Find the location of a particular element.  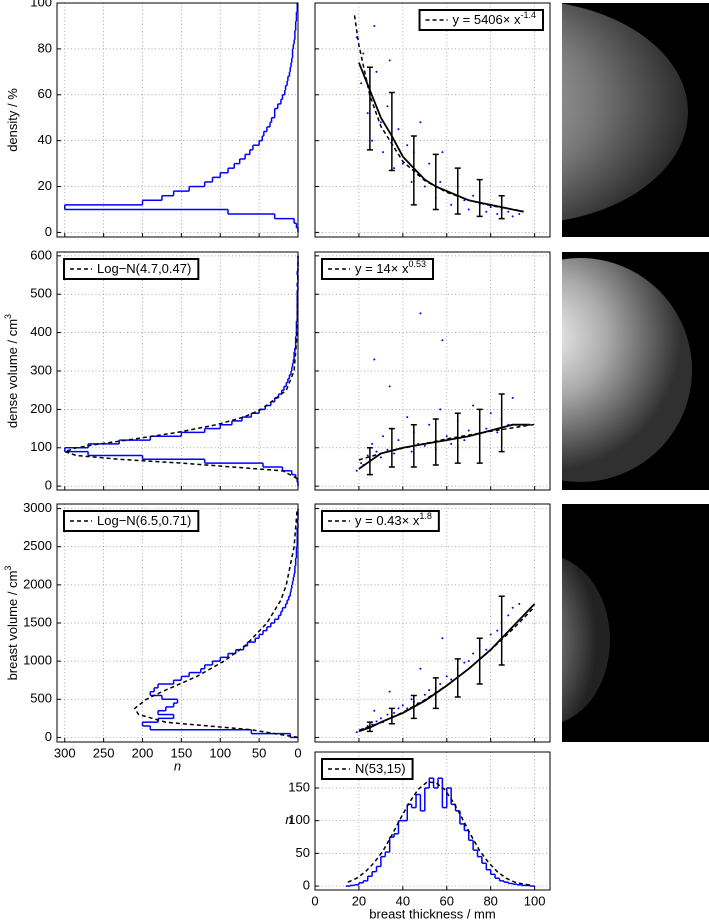

legend-label: Log−N(4.7,0.47) is located at coordinates (144, 268).